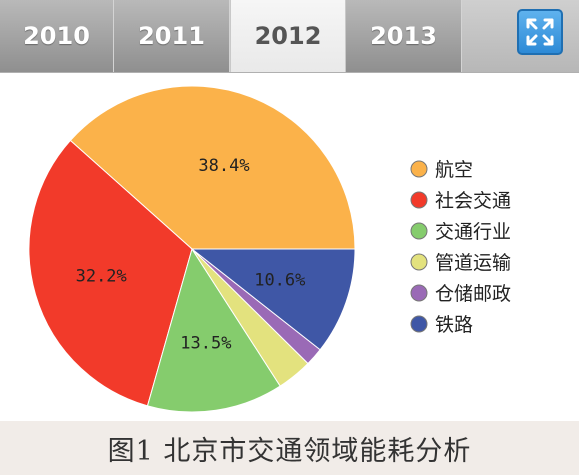  Describe the element at coordinates (473, 201) in the screenshot. I see `legend-label-1: 社会交通` at that location.